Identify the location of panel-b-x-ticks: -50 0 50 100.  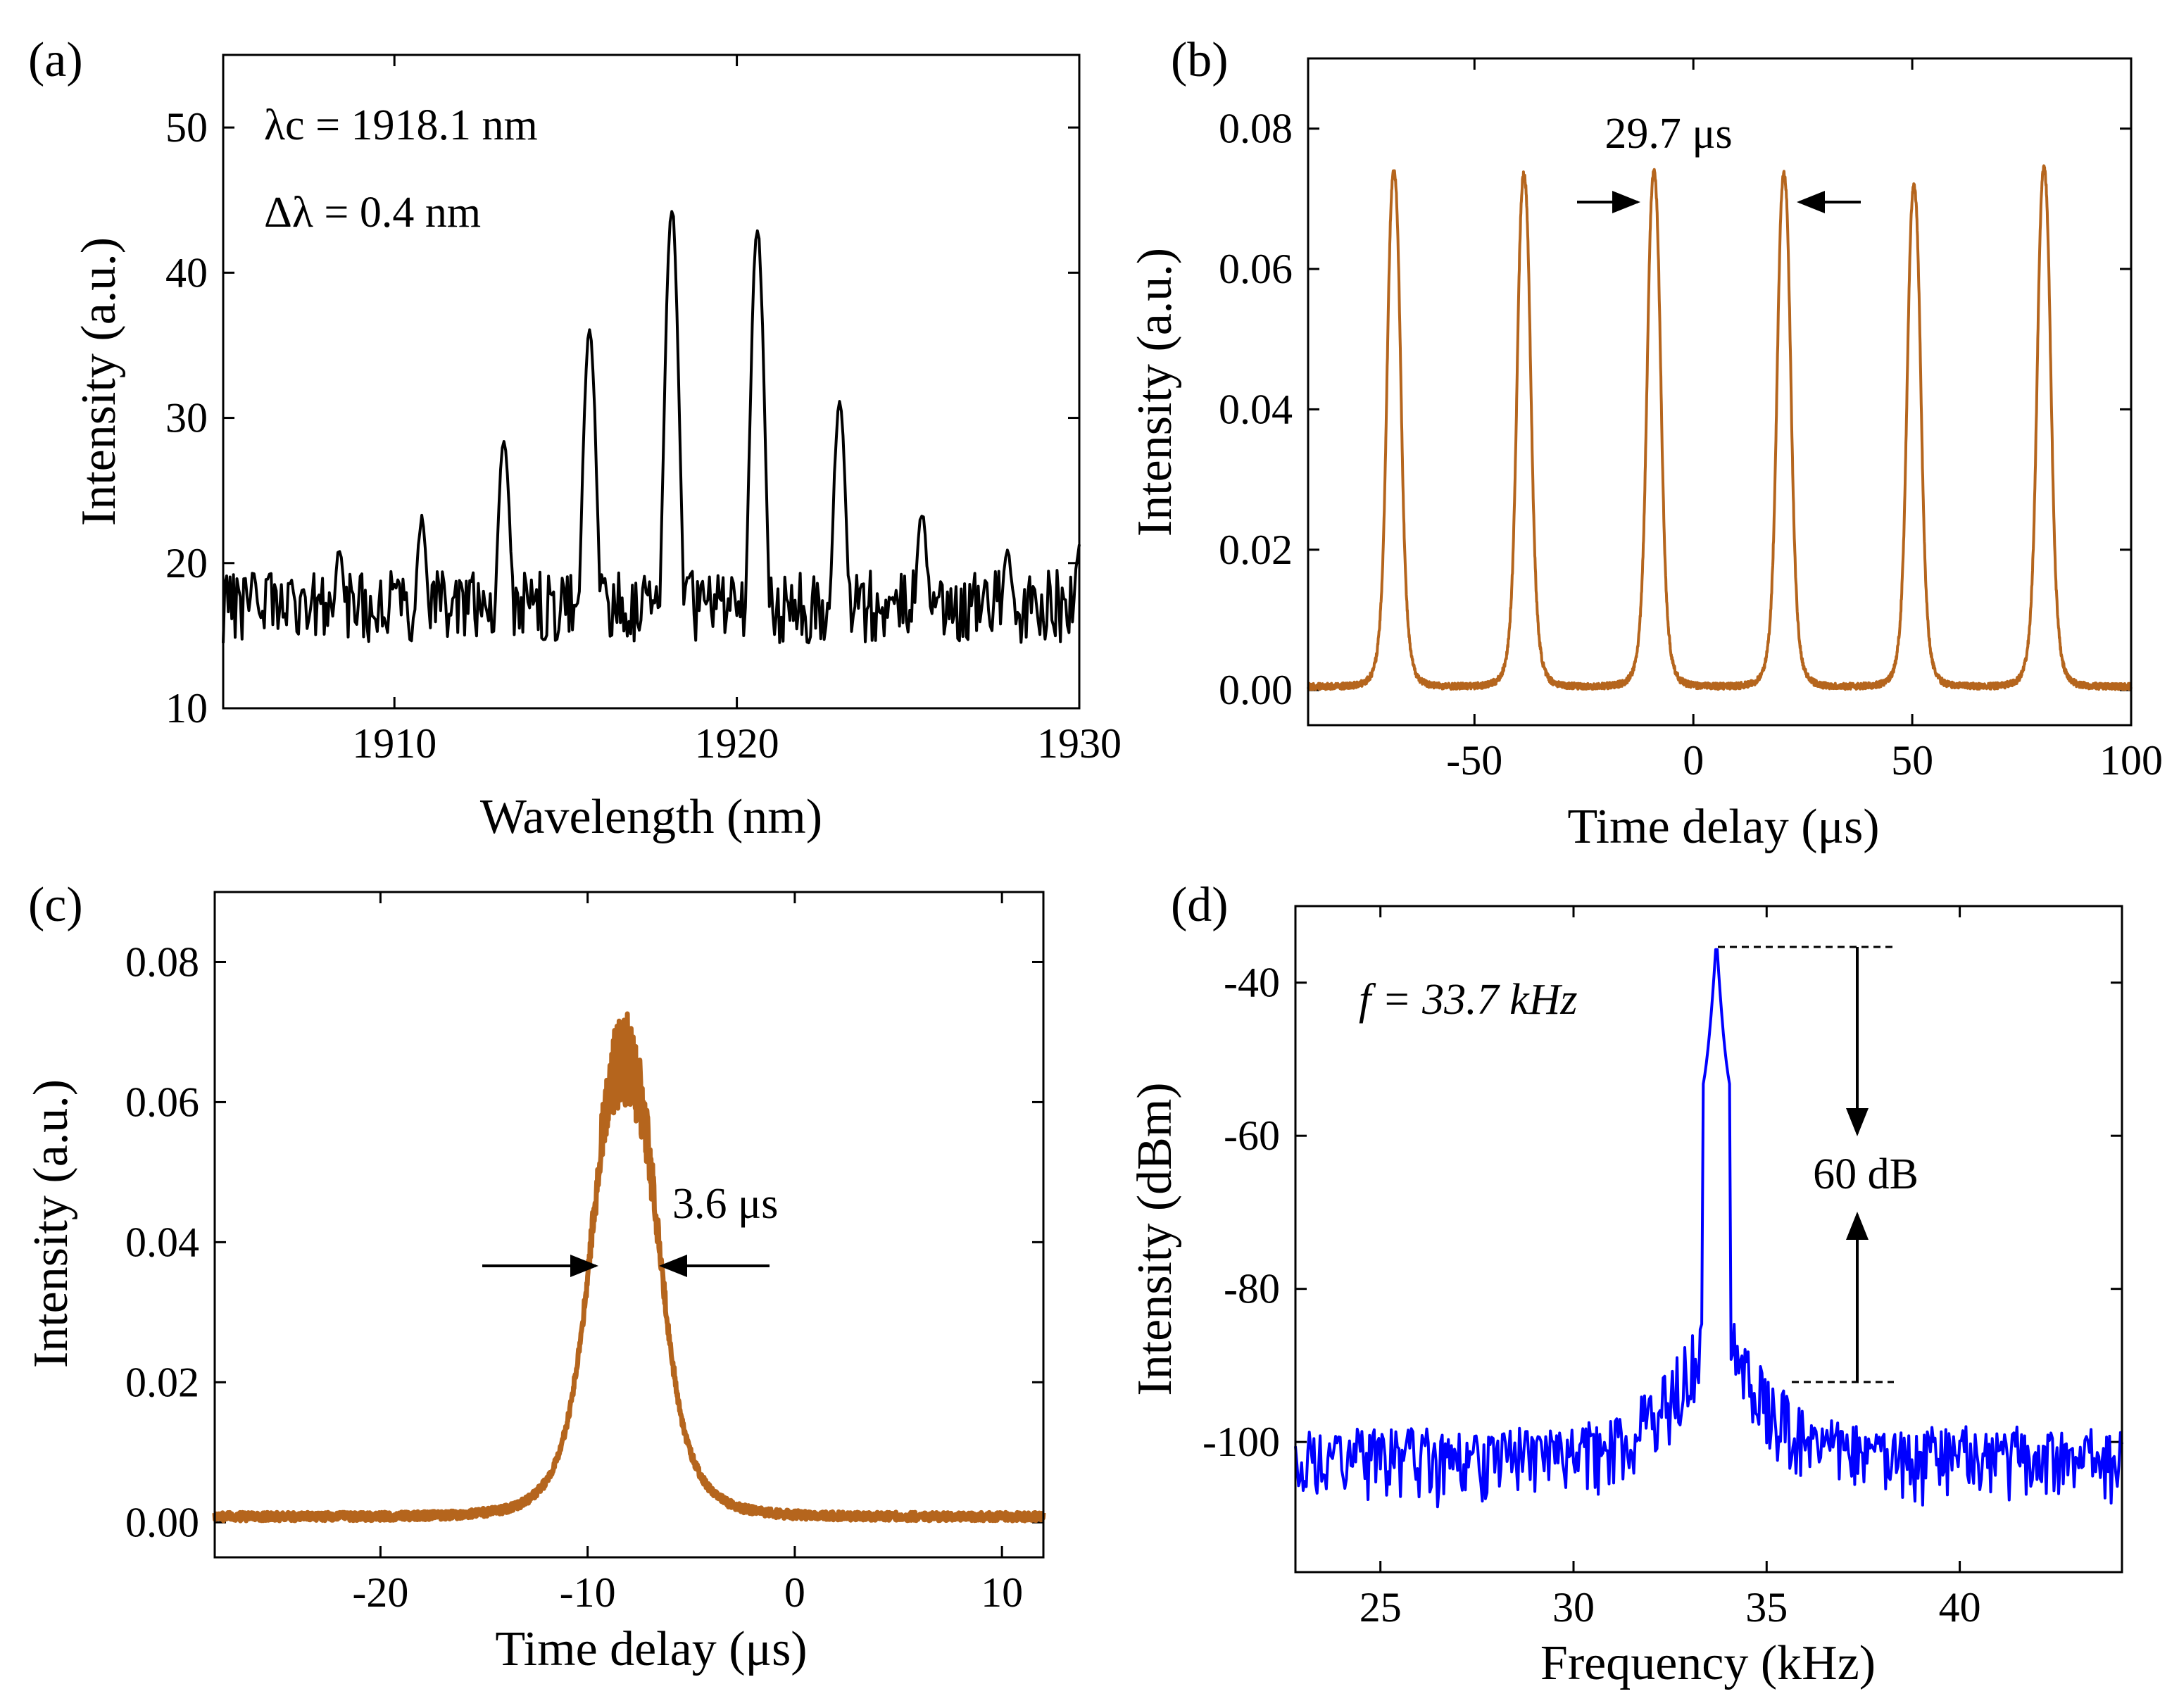
(1804, 421).